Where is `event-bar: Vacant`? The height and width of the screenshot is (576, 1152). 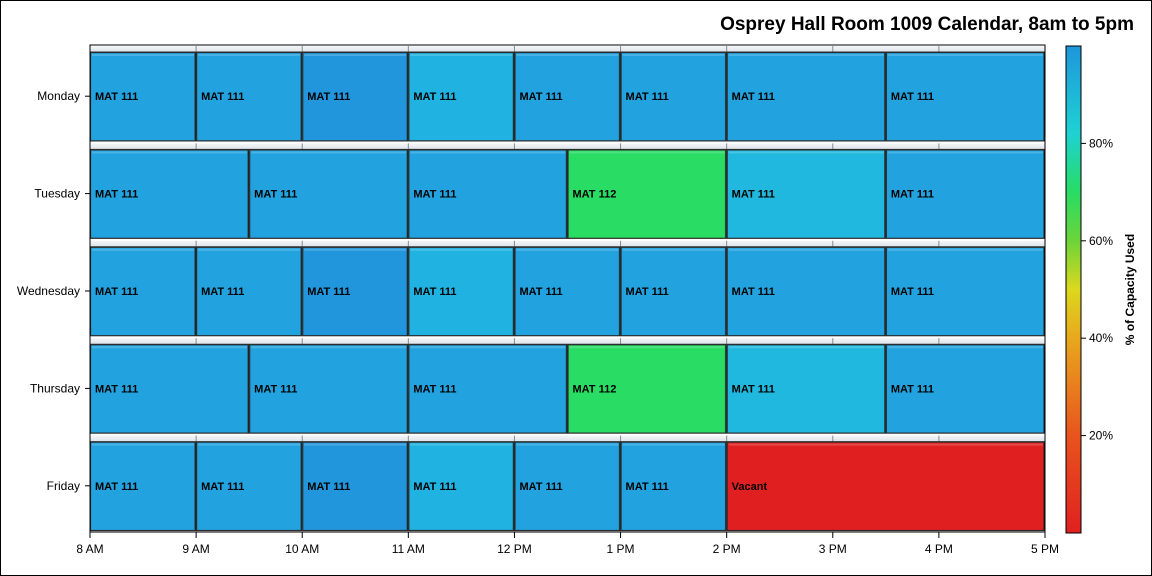
event-bar: Vacant is located at coordinates (886, 486).